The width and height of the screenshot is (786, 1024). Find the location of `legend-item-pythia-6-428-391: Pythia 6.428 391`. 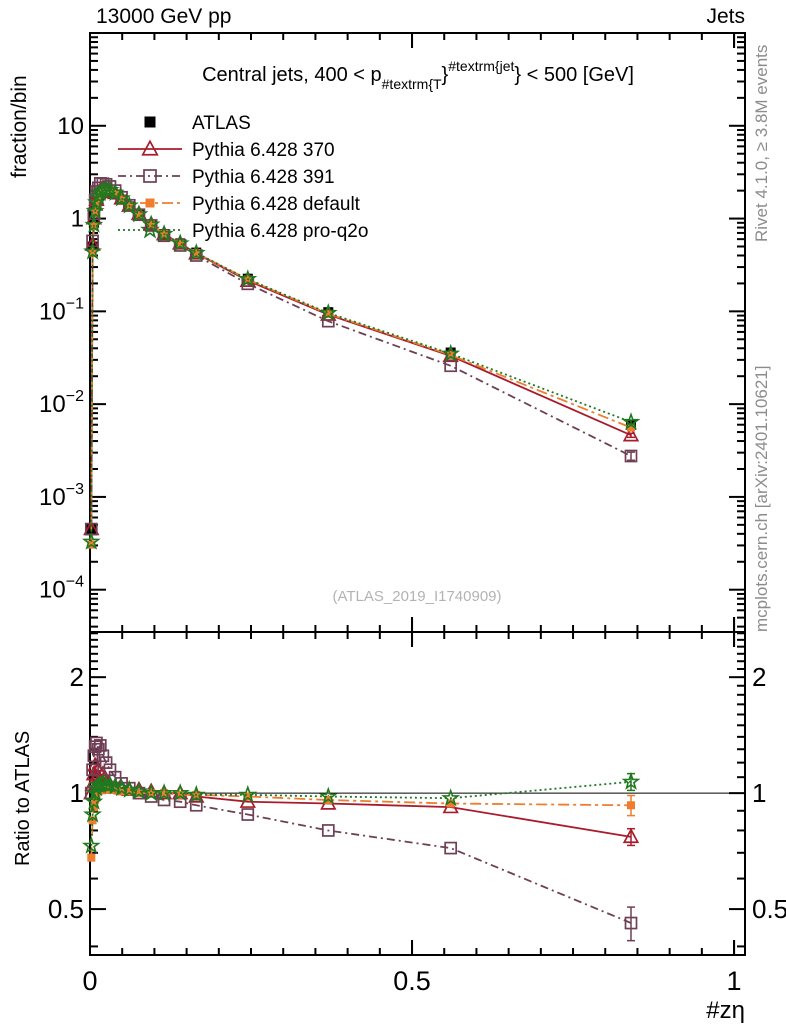

legend-item-pythia-6-428-391: Pythia 6.428 391 is located at coordinates (226, 177).